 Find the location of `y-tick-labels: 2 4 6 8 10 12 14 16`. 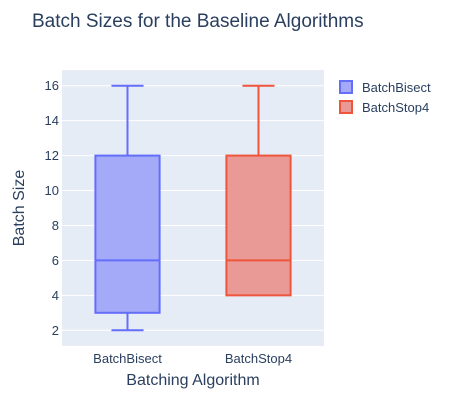

y-tick-labels: 2 4 6 8 10 12 14 16 is located at coordinates (52, 208).